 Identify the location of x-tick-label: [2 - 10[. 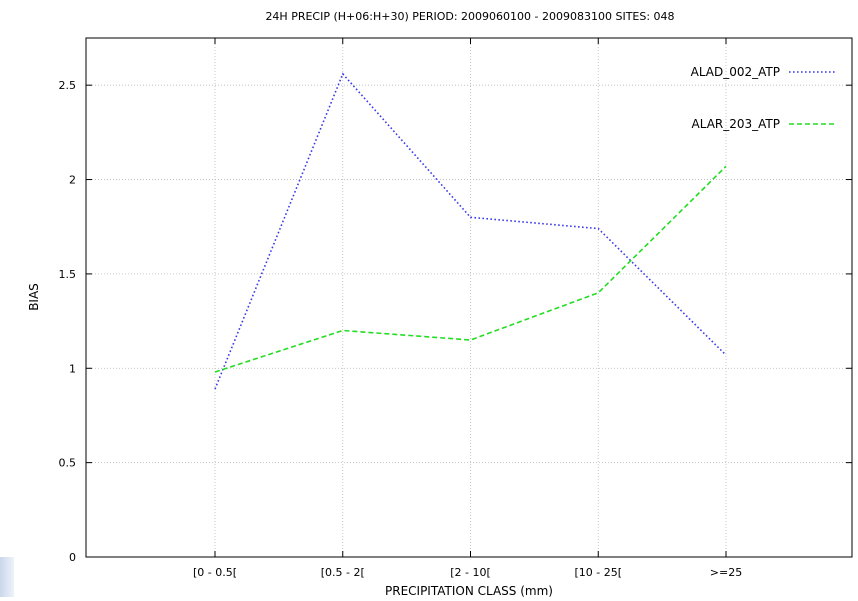
(470, 572).